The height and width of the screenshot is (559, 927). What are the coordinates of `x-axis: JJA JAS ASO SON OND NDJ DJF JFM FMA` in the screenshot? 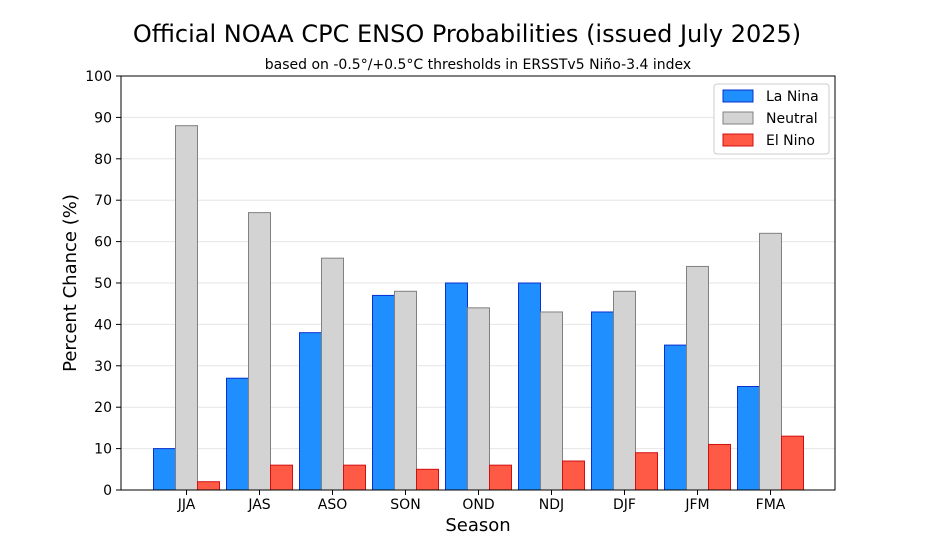 It's located at (481, 501).